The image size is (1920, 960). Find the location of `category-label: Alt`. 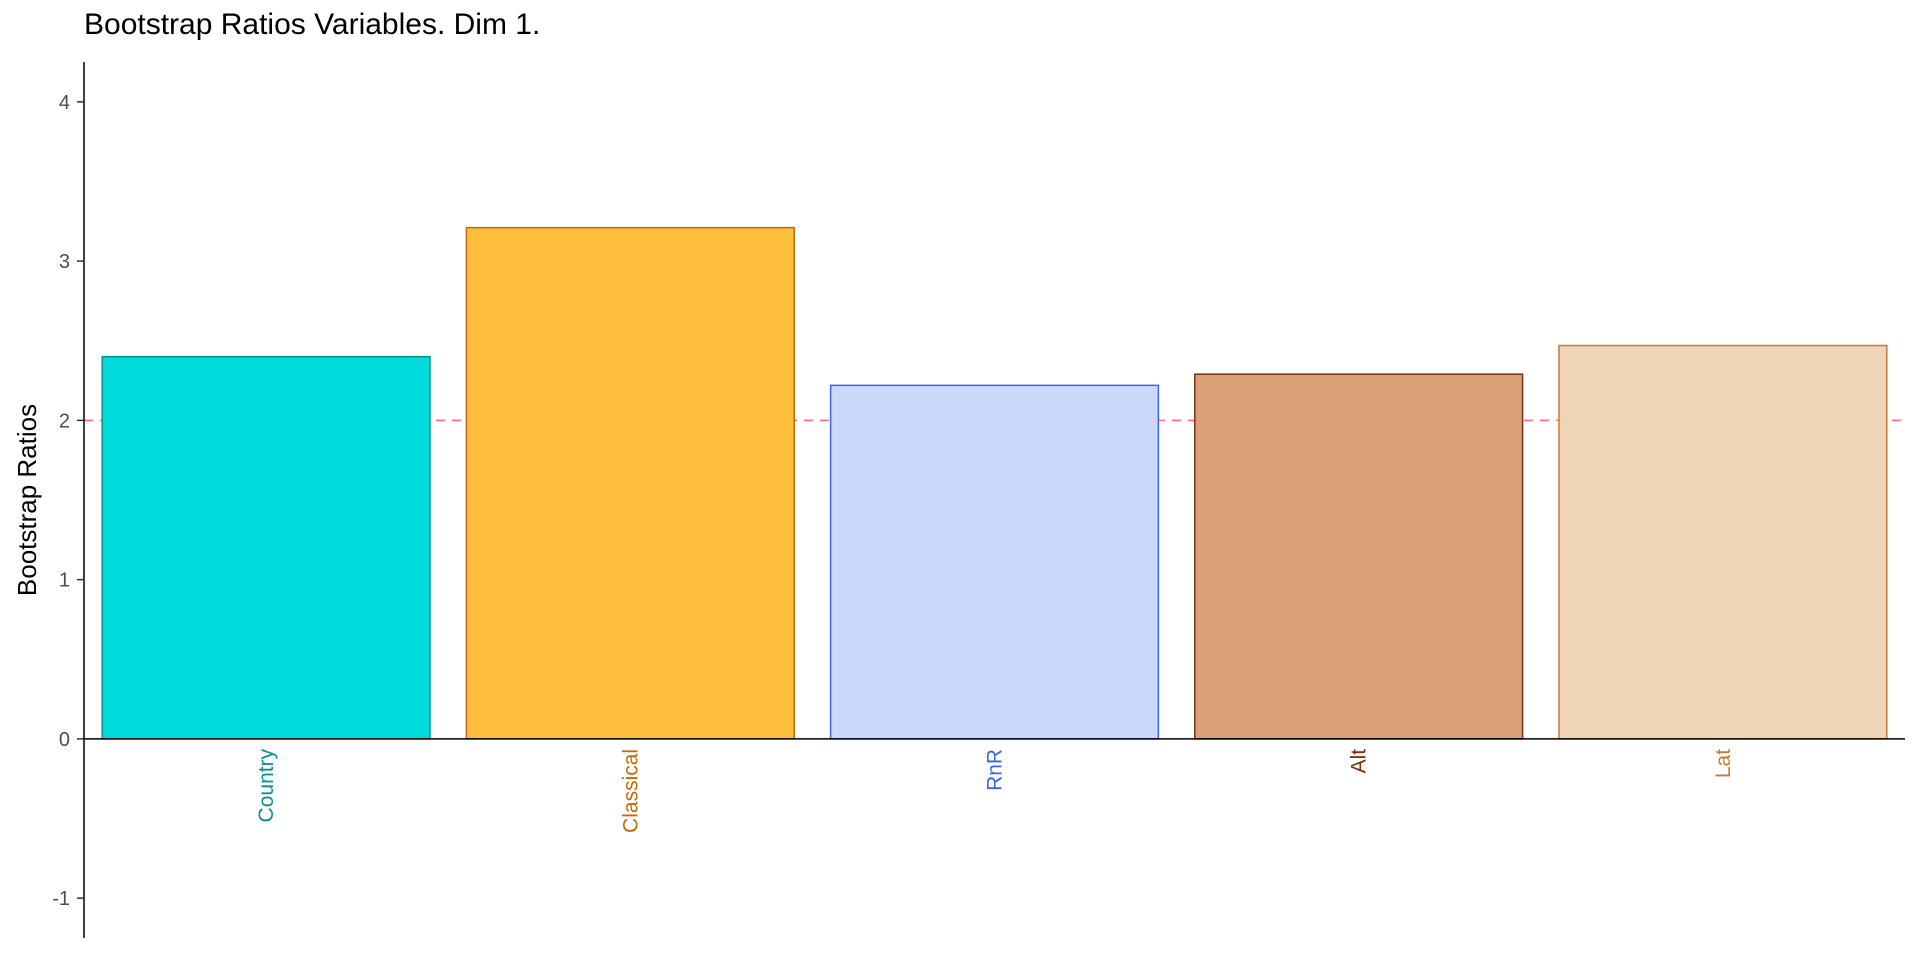

category-label: Alt is located at coordinates (1359, 761).